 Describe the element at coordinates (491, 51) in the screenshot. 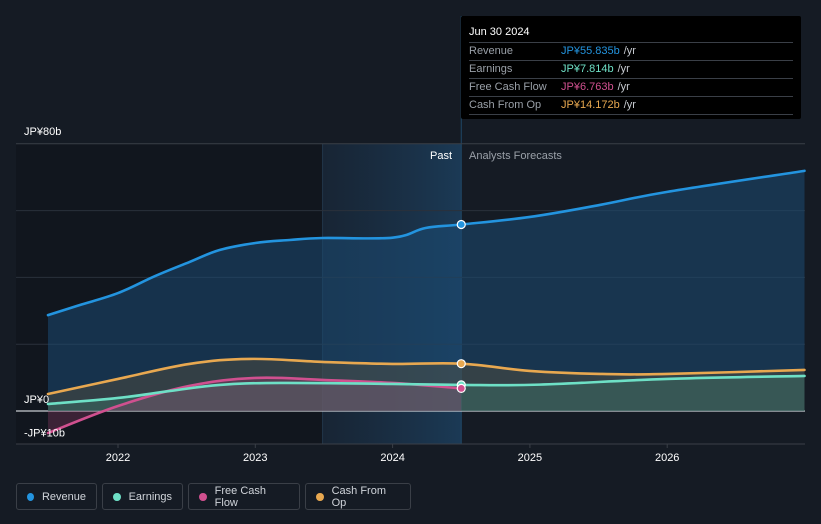

I see `tooltip-label: Revenue` at that location.